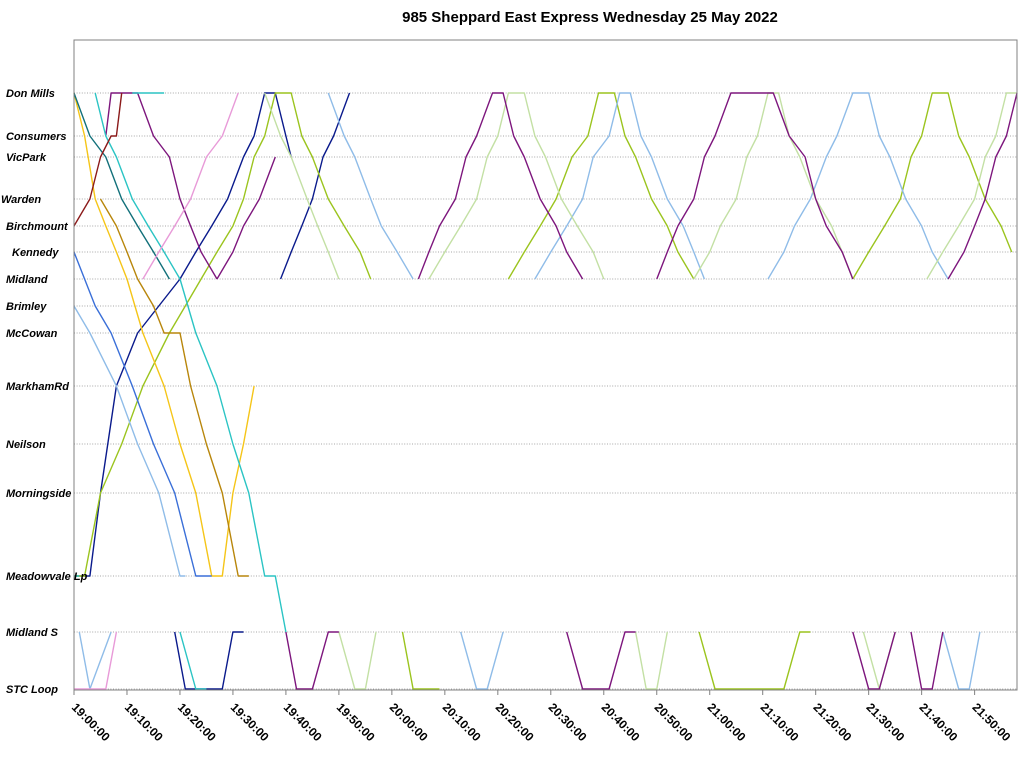 The width and height of the screenshot is (1024, 758). I want to click on stop-label: Midland S, so click(32, 633).